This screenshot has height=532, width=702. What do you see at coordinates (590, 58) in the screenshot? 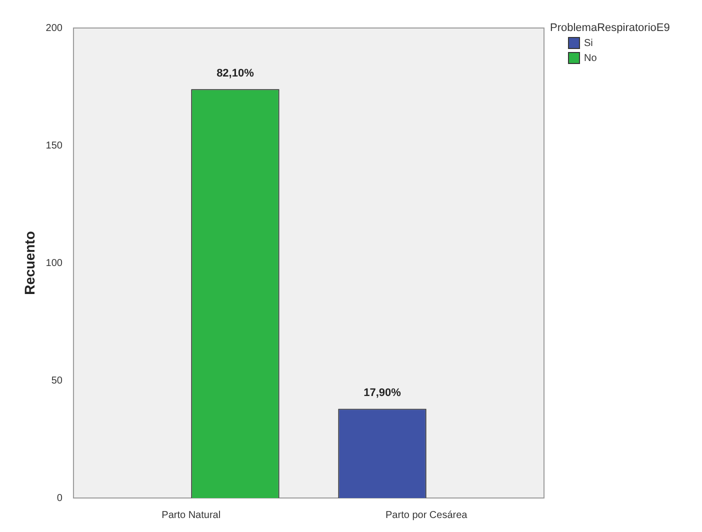
I see `legend-label: No` at bounding box center [590, 58].